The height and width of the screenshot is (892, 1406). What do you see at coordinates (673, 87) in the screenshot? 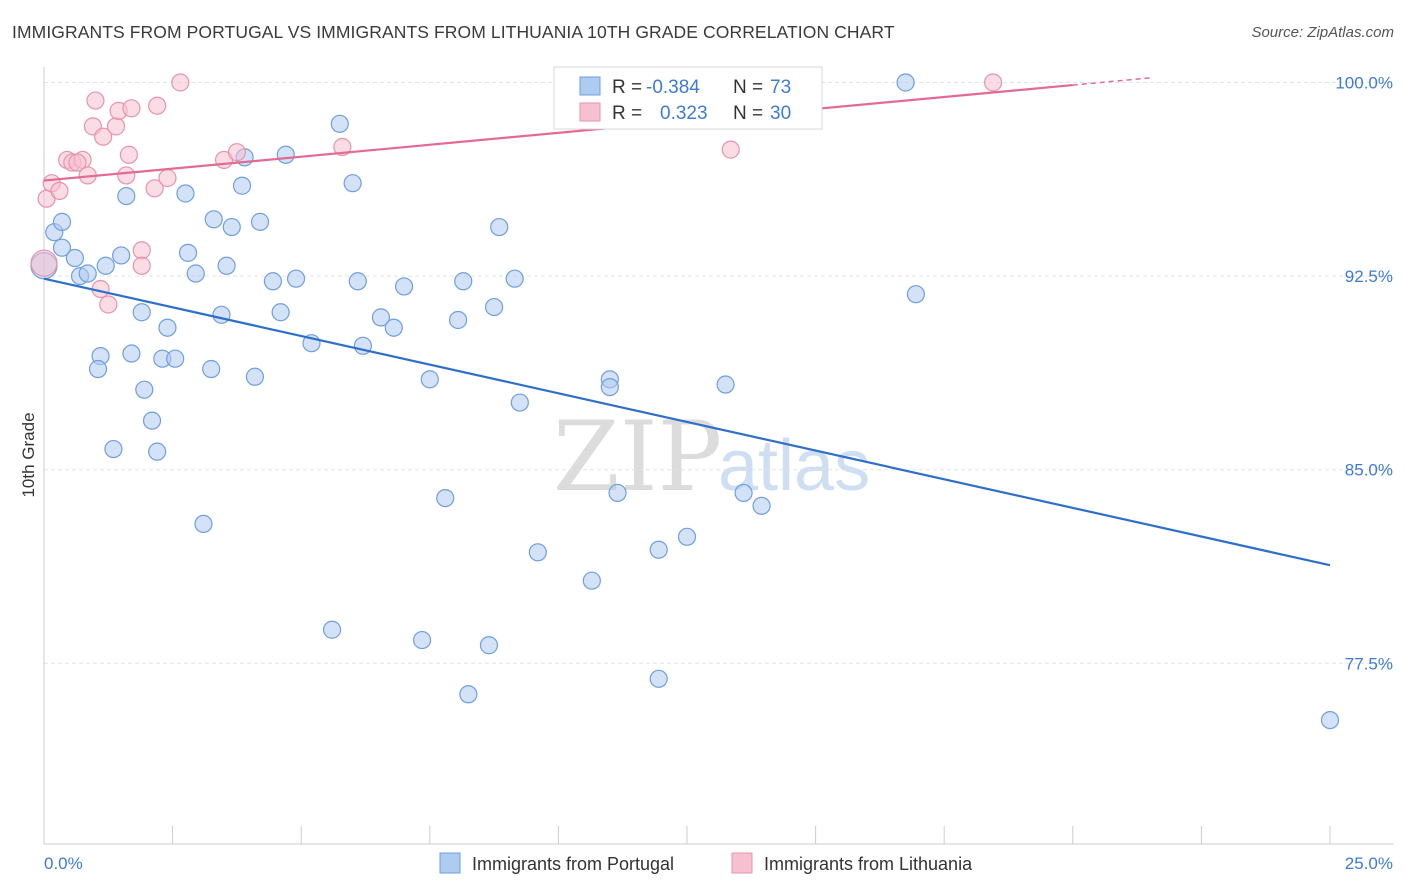
I see `stats-r-value-portugal: -0.384` at bounding box center [673, 87].